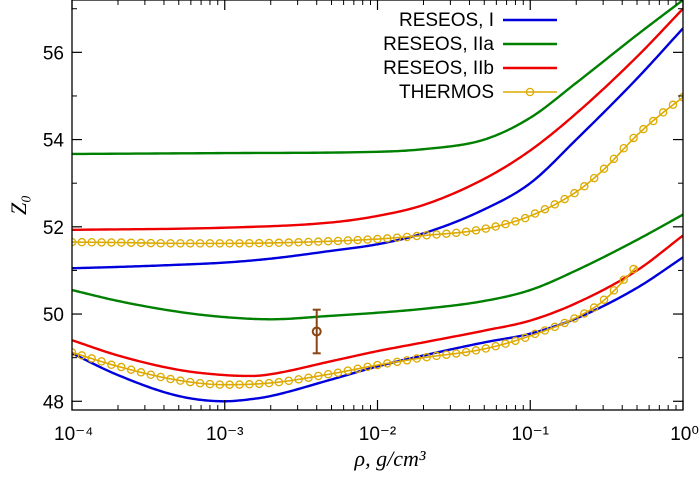 This screenshot has width=700, height=479. I want to click on legend-label-thermos: THERMOS, so click(446, 92).